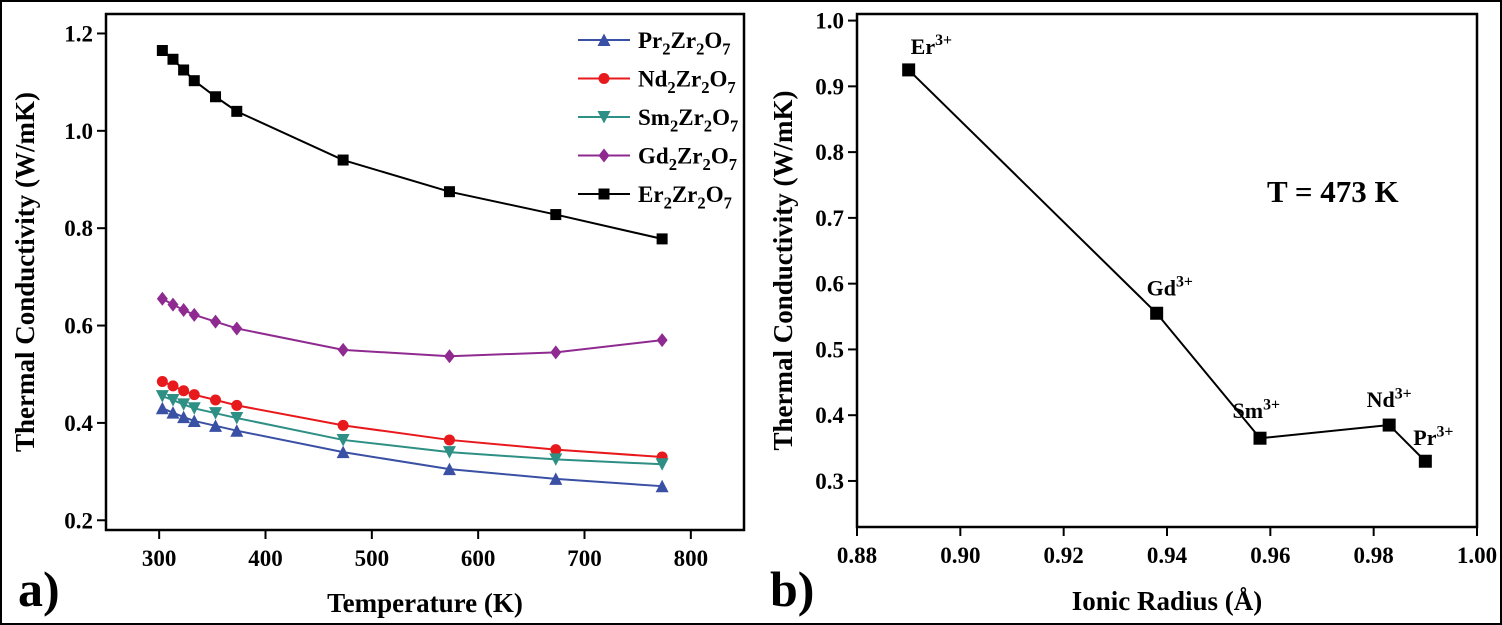 The width and height of the screenshot is (1502, 625). Describe the element at coordinates (1167, 555) in the screenshot. I see `x-tick-label: 0.94` at that location.